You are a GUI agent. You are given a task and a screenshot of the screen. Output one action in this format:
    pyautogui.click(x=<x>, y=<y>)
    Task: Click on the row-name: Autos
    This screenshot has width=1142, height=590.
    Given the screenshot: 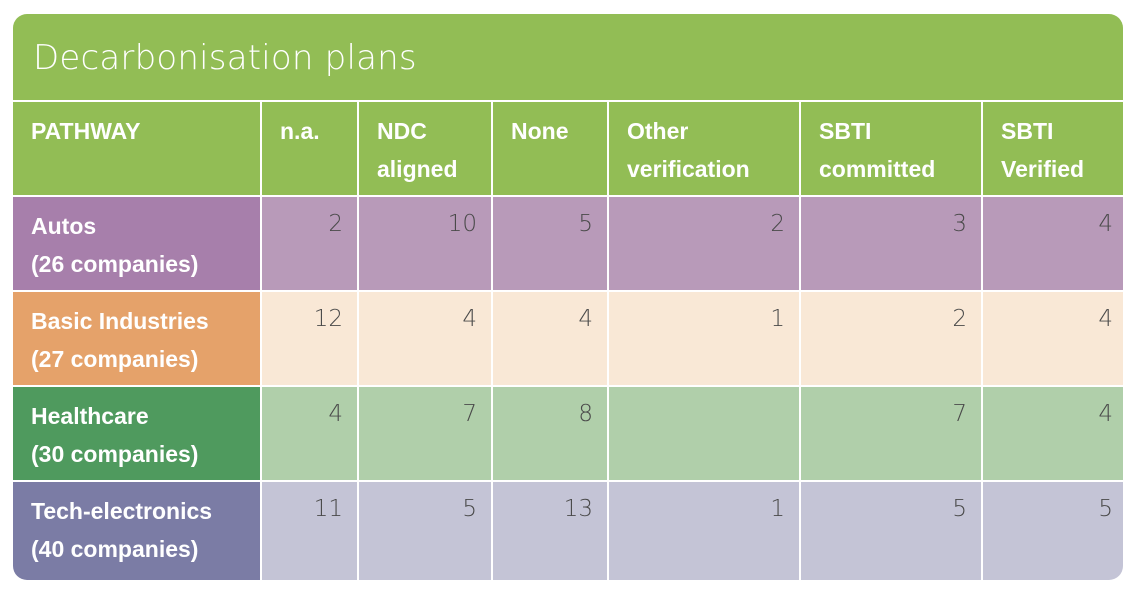 What is the action you would take?
    pyautogui.click(x=64, y=226)
    